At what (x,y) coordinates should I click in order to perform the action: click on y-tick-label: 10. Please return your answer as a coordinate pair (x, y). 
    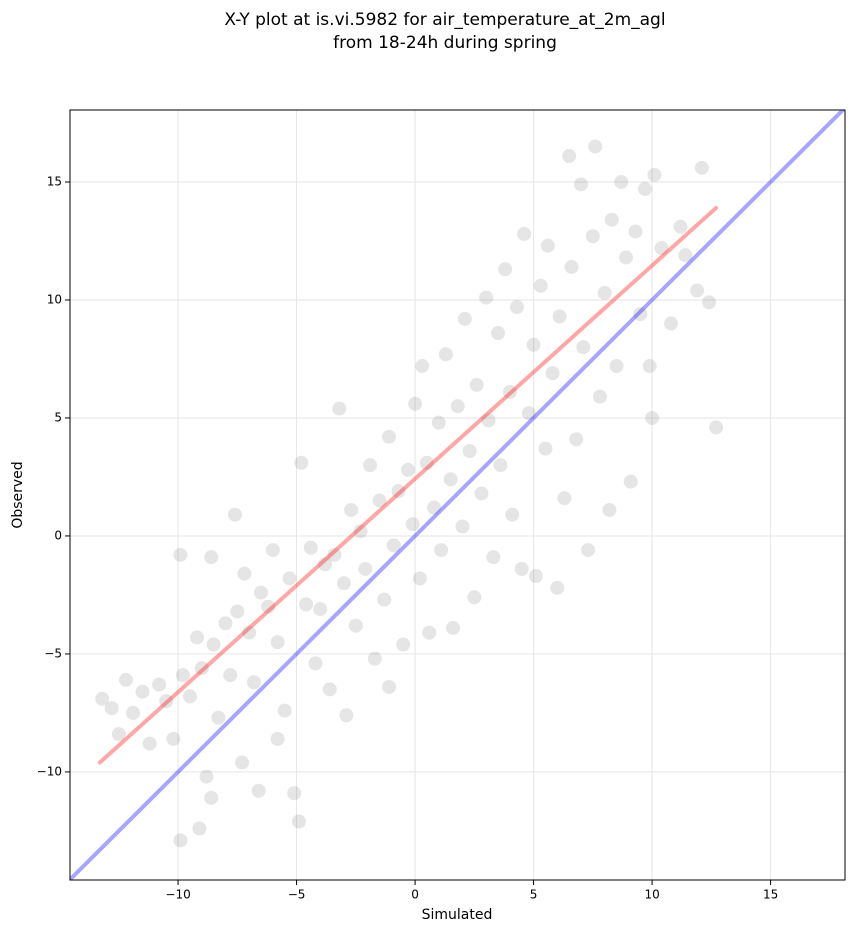
    Looking at the image, I should click on (54, 299).